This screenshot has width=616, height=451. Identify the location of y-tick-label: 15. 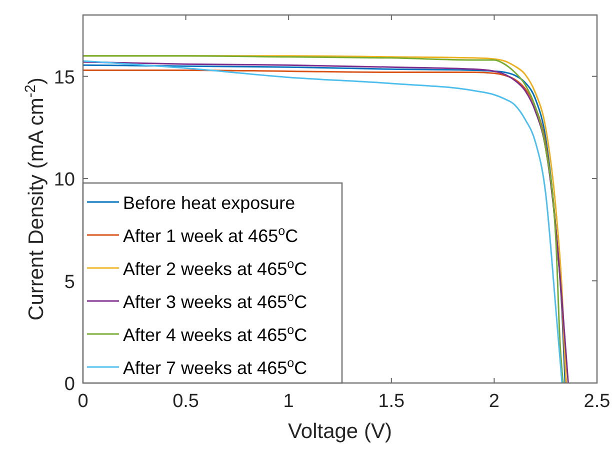
(64, 77).